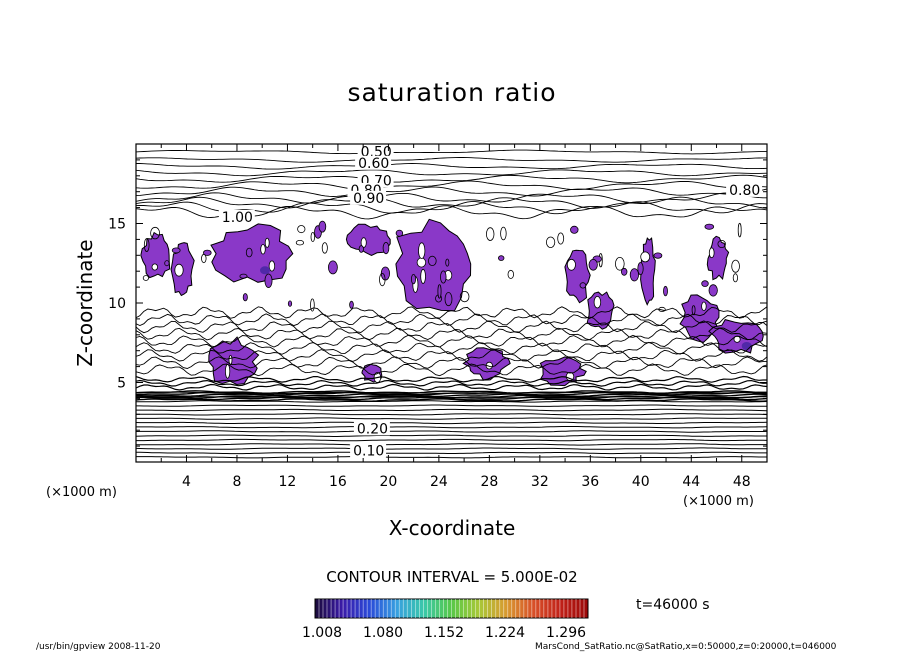 This screenshot has width=904, height=654. Describe the element at coordinates (718, 501) in the screenshot. I see `x-unit-label: (×1000 m)` at that location.